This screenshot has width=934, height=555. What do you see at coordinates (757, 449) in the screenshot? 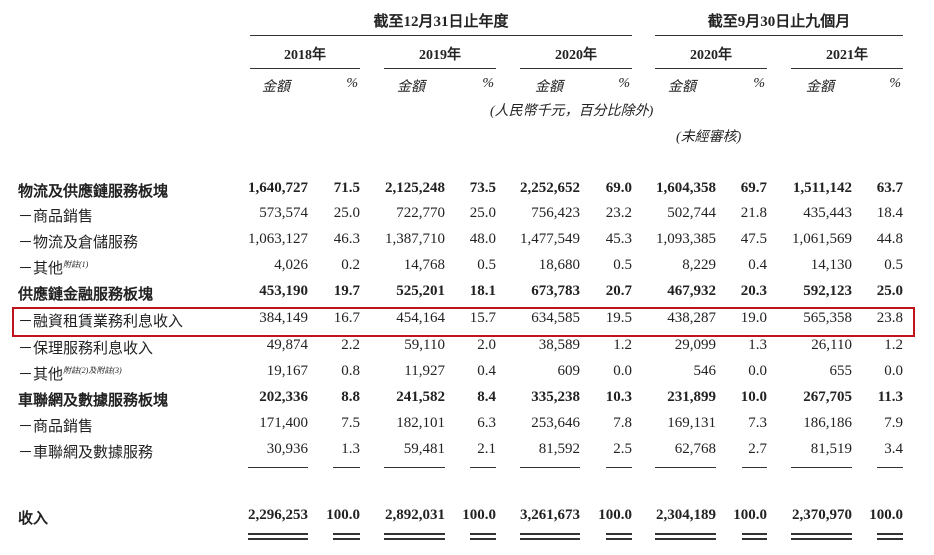
I see `percent-cell: 2.7` at bounding box center [757, 449].